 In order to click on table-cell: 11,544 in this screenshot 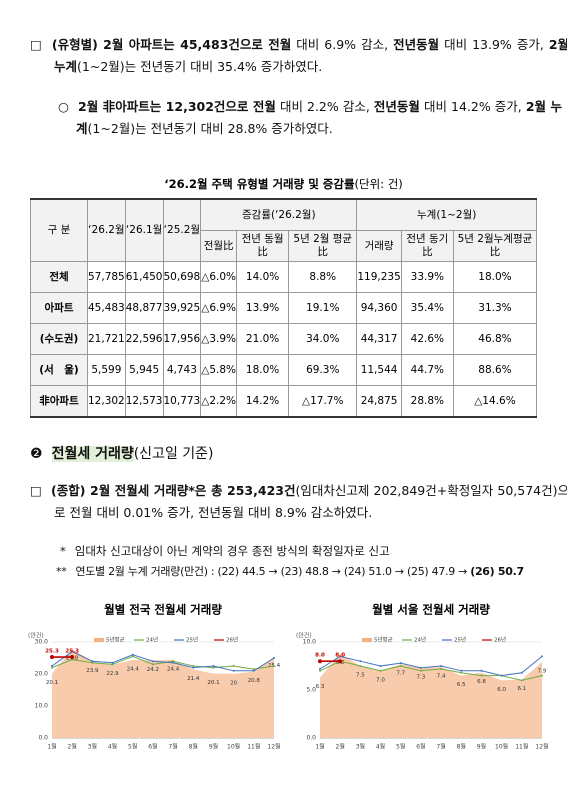, I will do `click(379, 370)`.